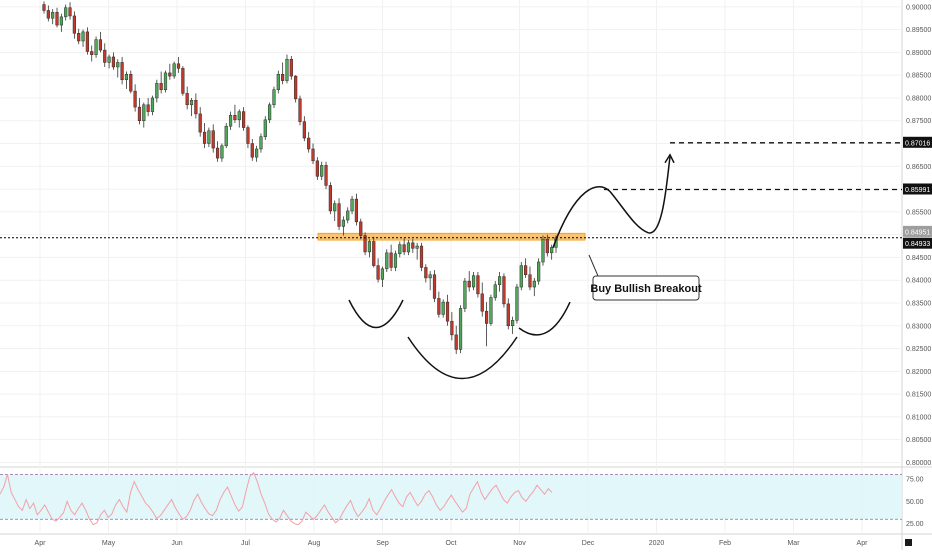  Describe the element at coordinates (276, 498) in the screenshot. I see `rsi-line` at that location.